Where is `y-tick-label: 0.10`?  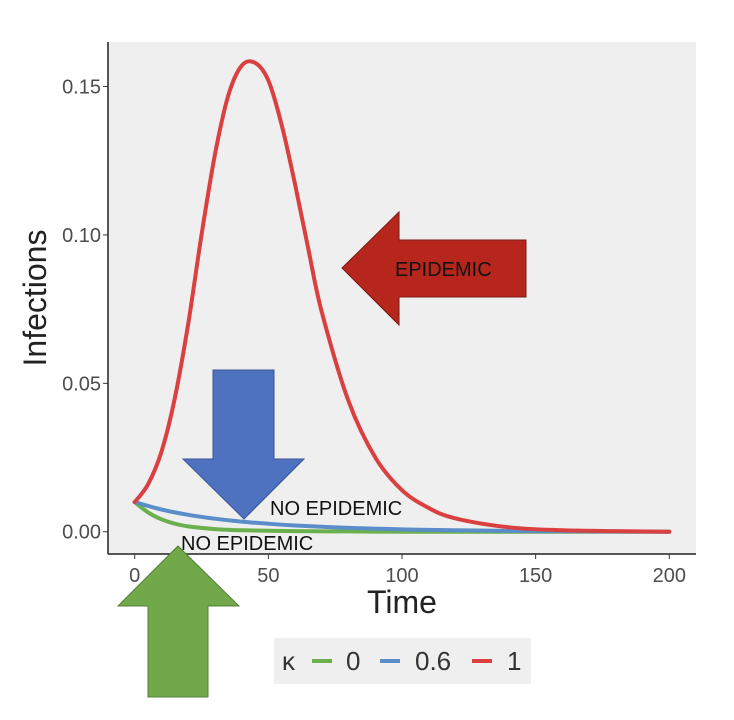
y-tick-label: 0.10 is located at coordinates (81, 236).